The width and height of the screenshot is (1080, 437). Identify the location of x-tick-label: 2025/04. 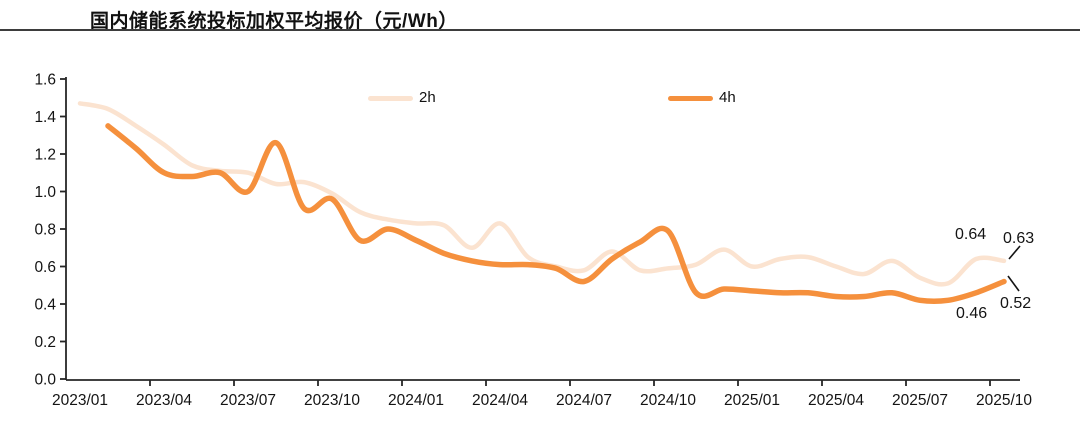
(836, 400).